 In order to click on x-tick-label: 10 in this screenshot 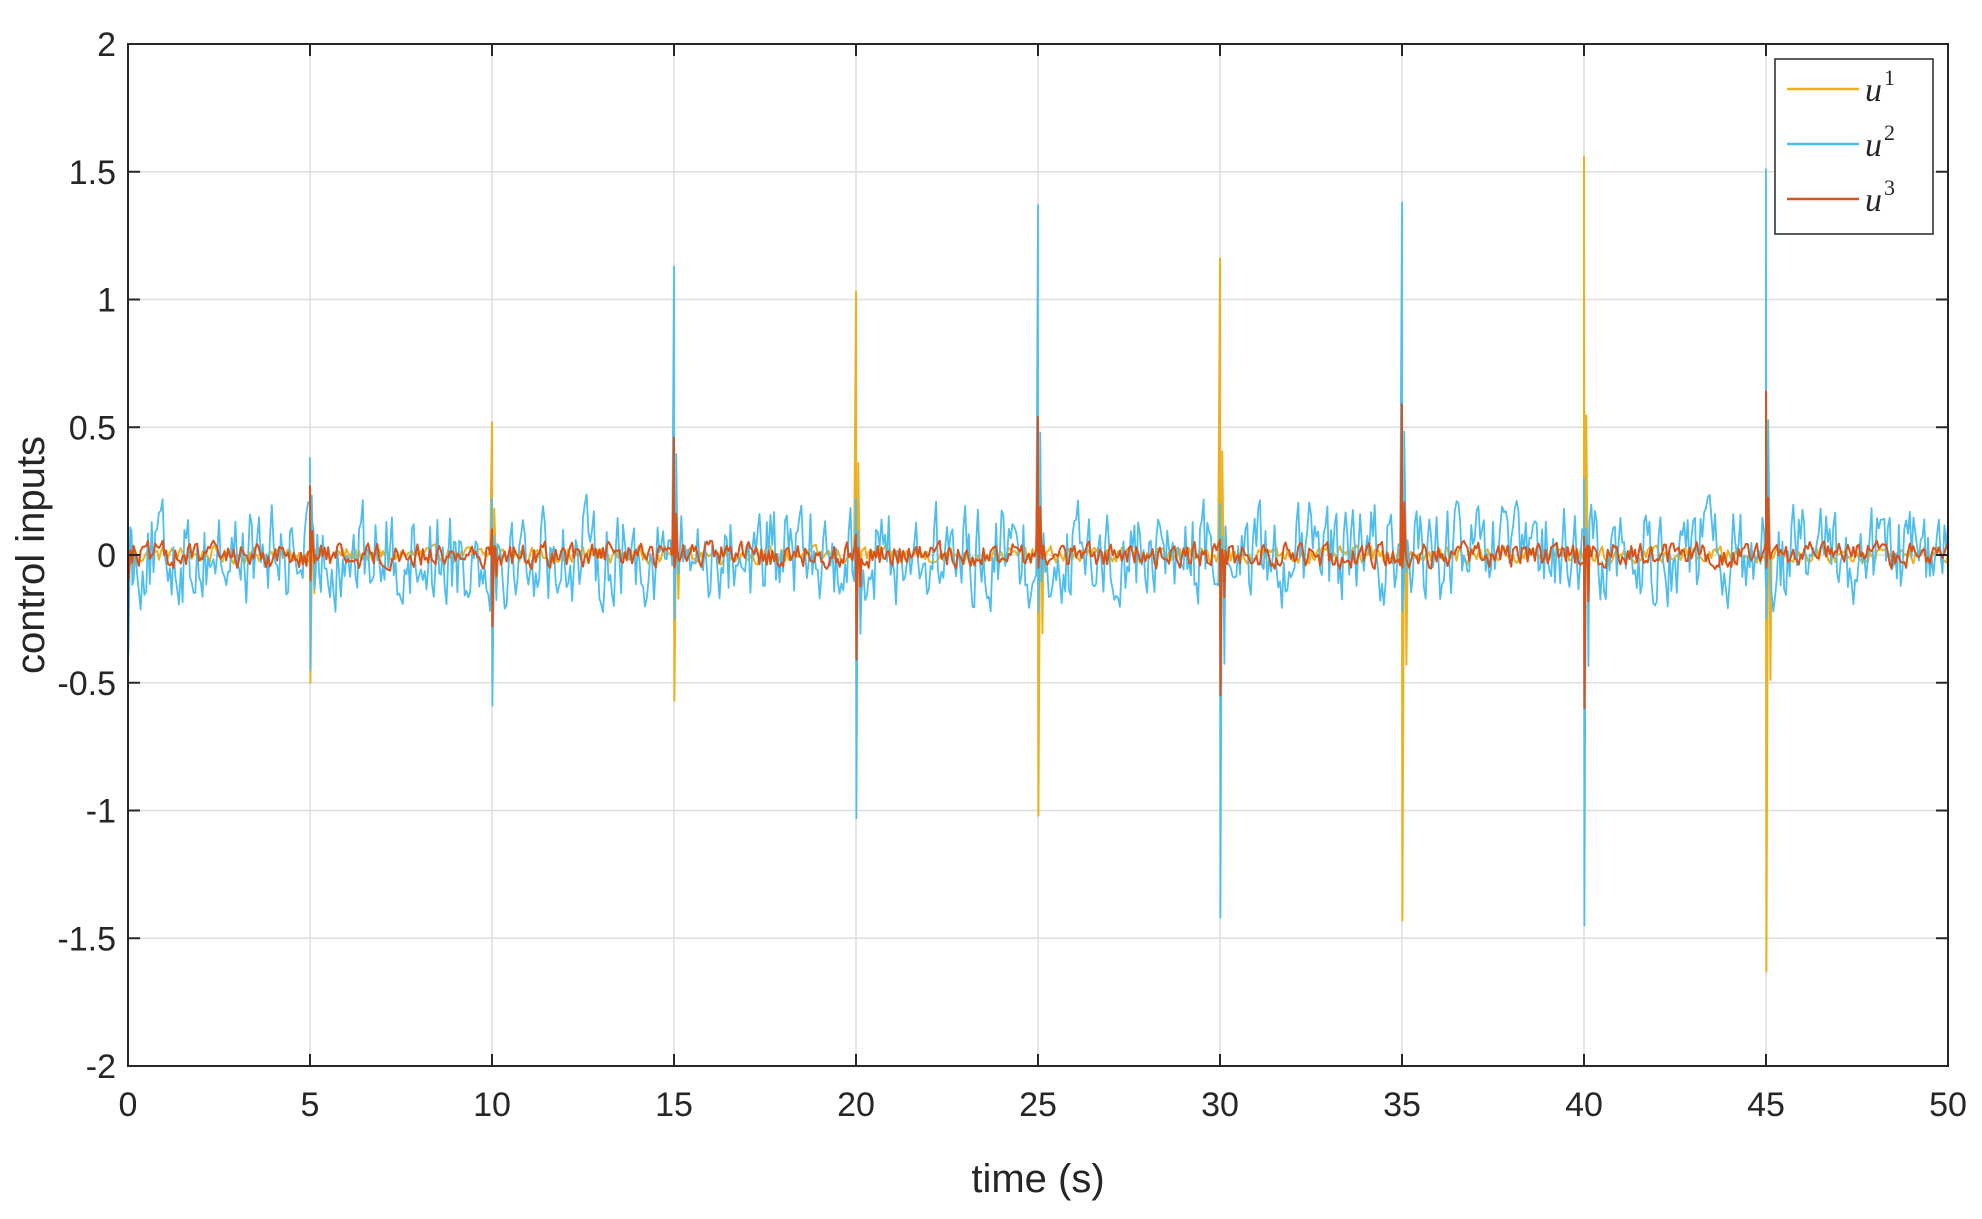, I will do `click(492, 1105)`.